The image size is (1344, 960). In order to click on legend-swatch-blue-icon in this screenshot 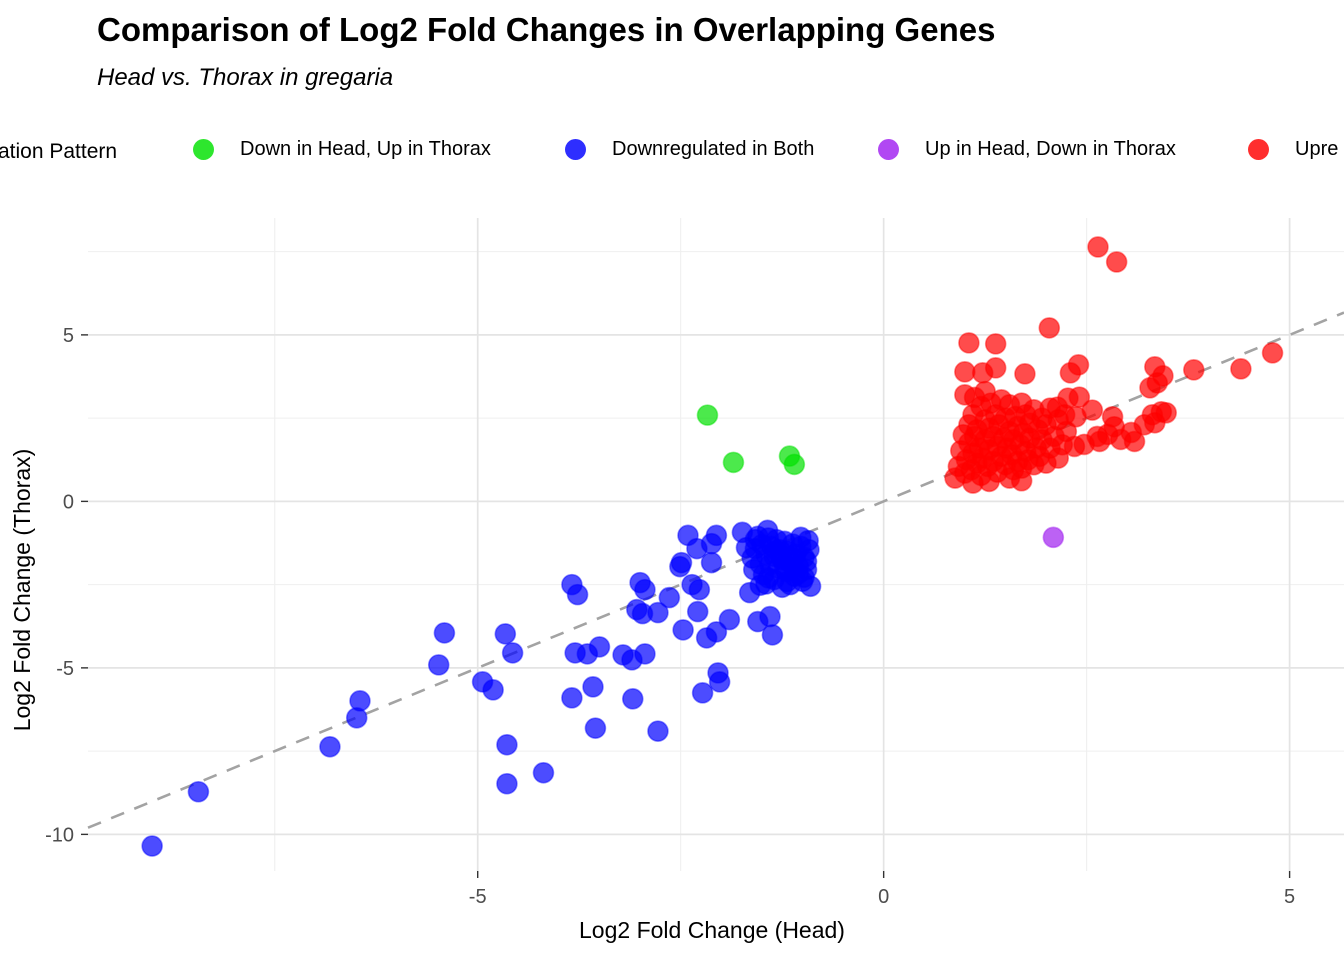, I will do `click(575, 149)`.